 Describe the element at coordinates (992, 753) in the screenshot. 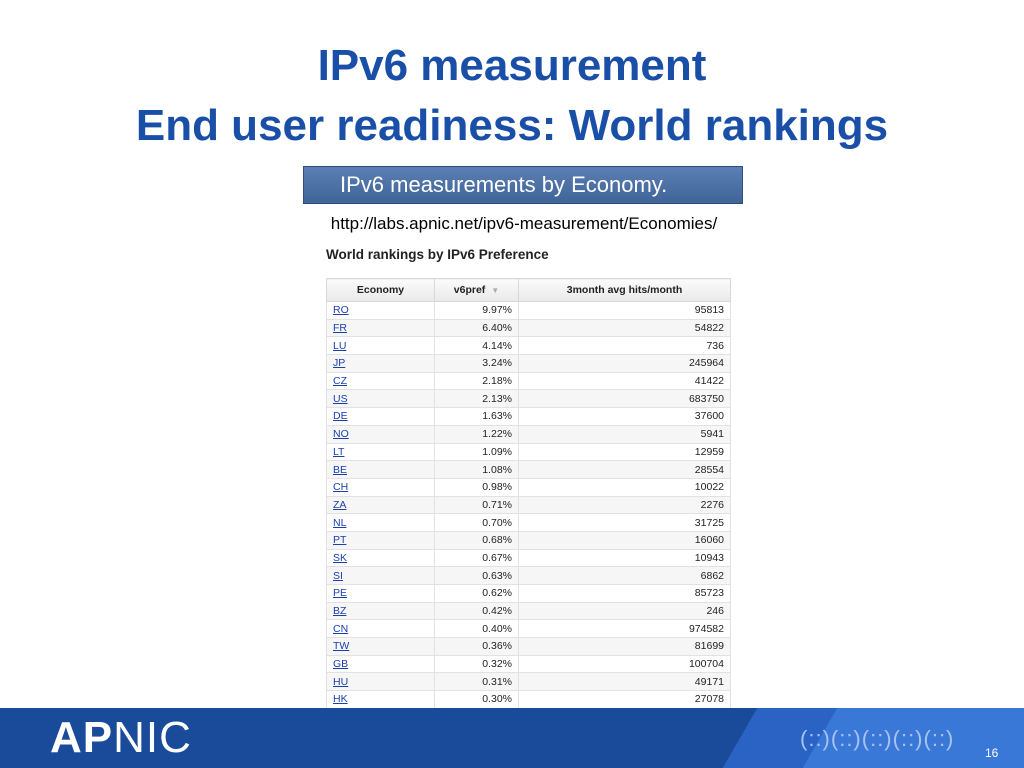

I see `page-number: 16` at that location.